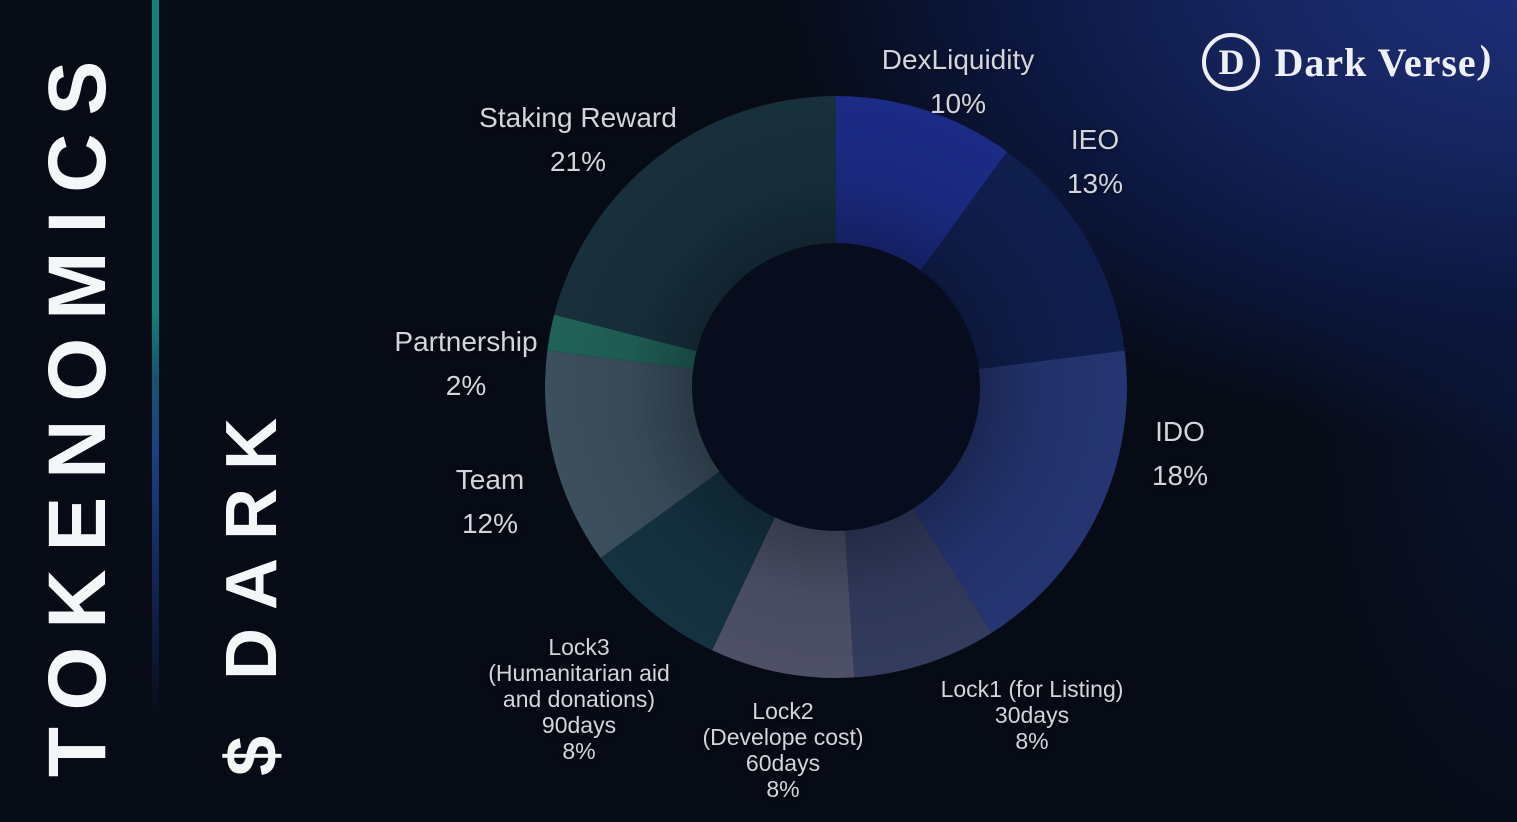  What do you see at coordinates (783, 763) in the screenshot?
I see `slice-label-line: 60days` at bounding box center [783, 763].